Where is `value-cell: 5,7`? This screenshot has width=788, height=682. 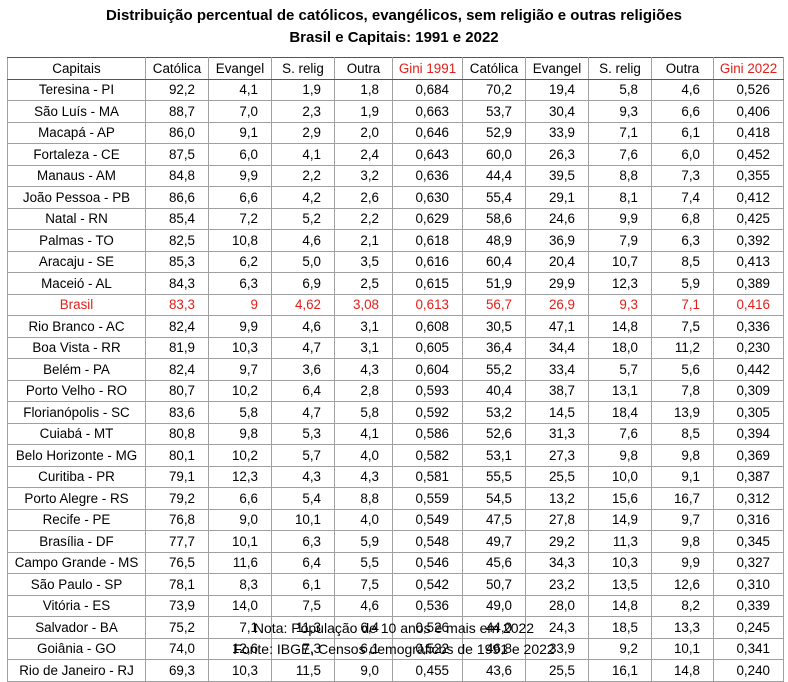
value-cell: 5,7 is located at coordinates (303, 455).